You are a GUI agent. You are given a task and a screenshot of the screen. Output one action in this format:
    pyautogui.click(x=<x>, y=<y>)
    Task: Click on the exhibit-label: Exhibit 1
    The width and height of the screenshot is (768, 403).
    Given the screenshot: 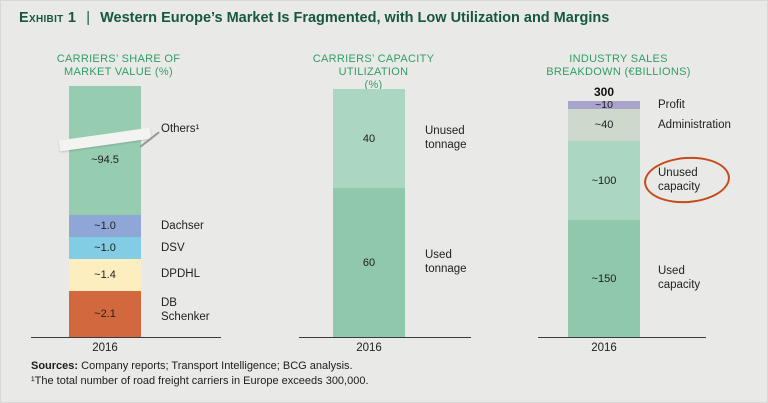 What is the action you would take?
    pyautogui.click(x=48, y=18)
    